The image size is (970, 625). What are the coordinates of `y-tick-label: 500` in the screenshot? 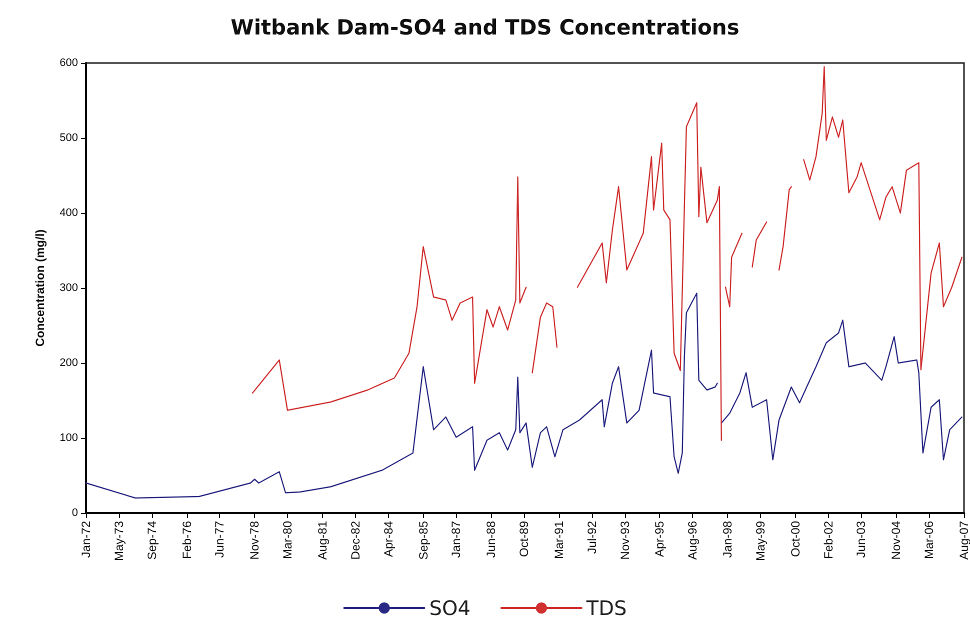 It's located at (69, 138).